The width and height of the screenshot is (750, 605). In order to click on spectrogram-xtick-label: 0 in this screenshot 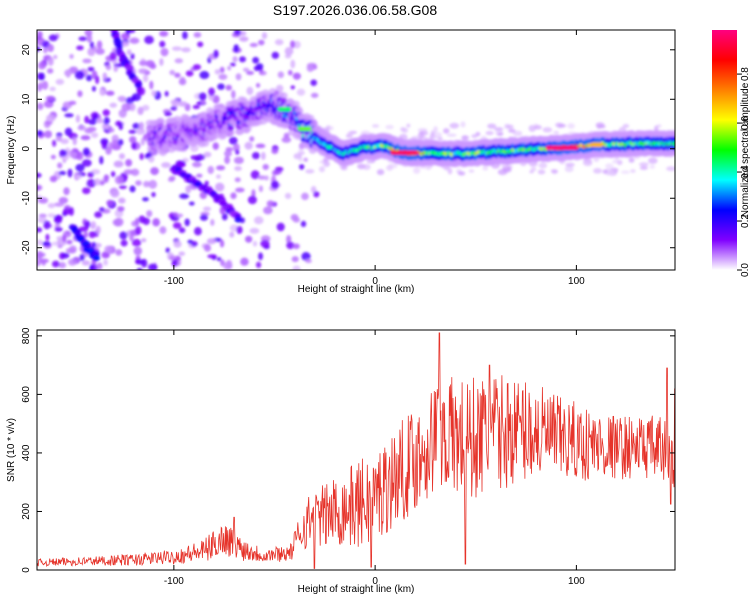, I will do `click(375, 281)`.